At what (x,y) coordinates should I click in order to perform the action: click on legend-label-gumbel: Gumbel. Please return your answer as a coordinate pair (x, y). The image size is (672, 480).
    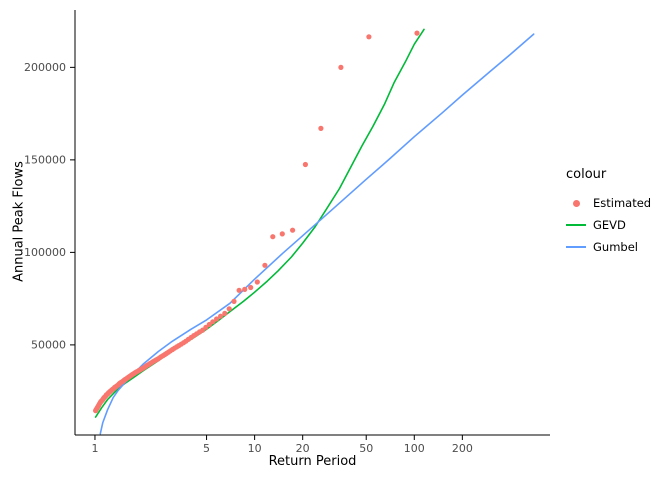
    Looking at the image, I should click on (615, 247).